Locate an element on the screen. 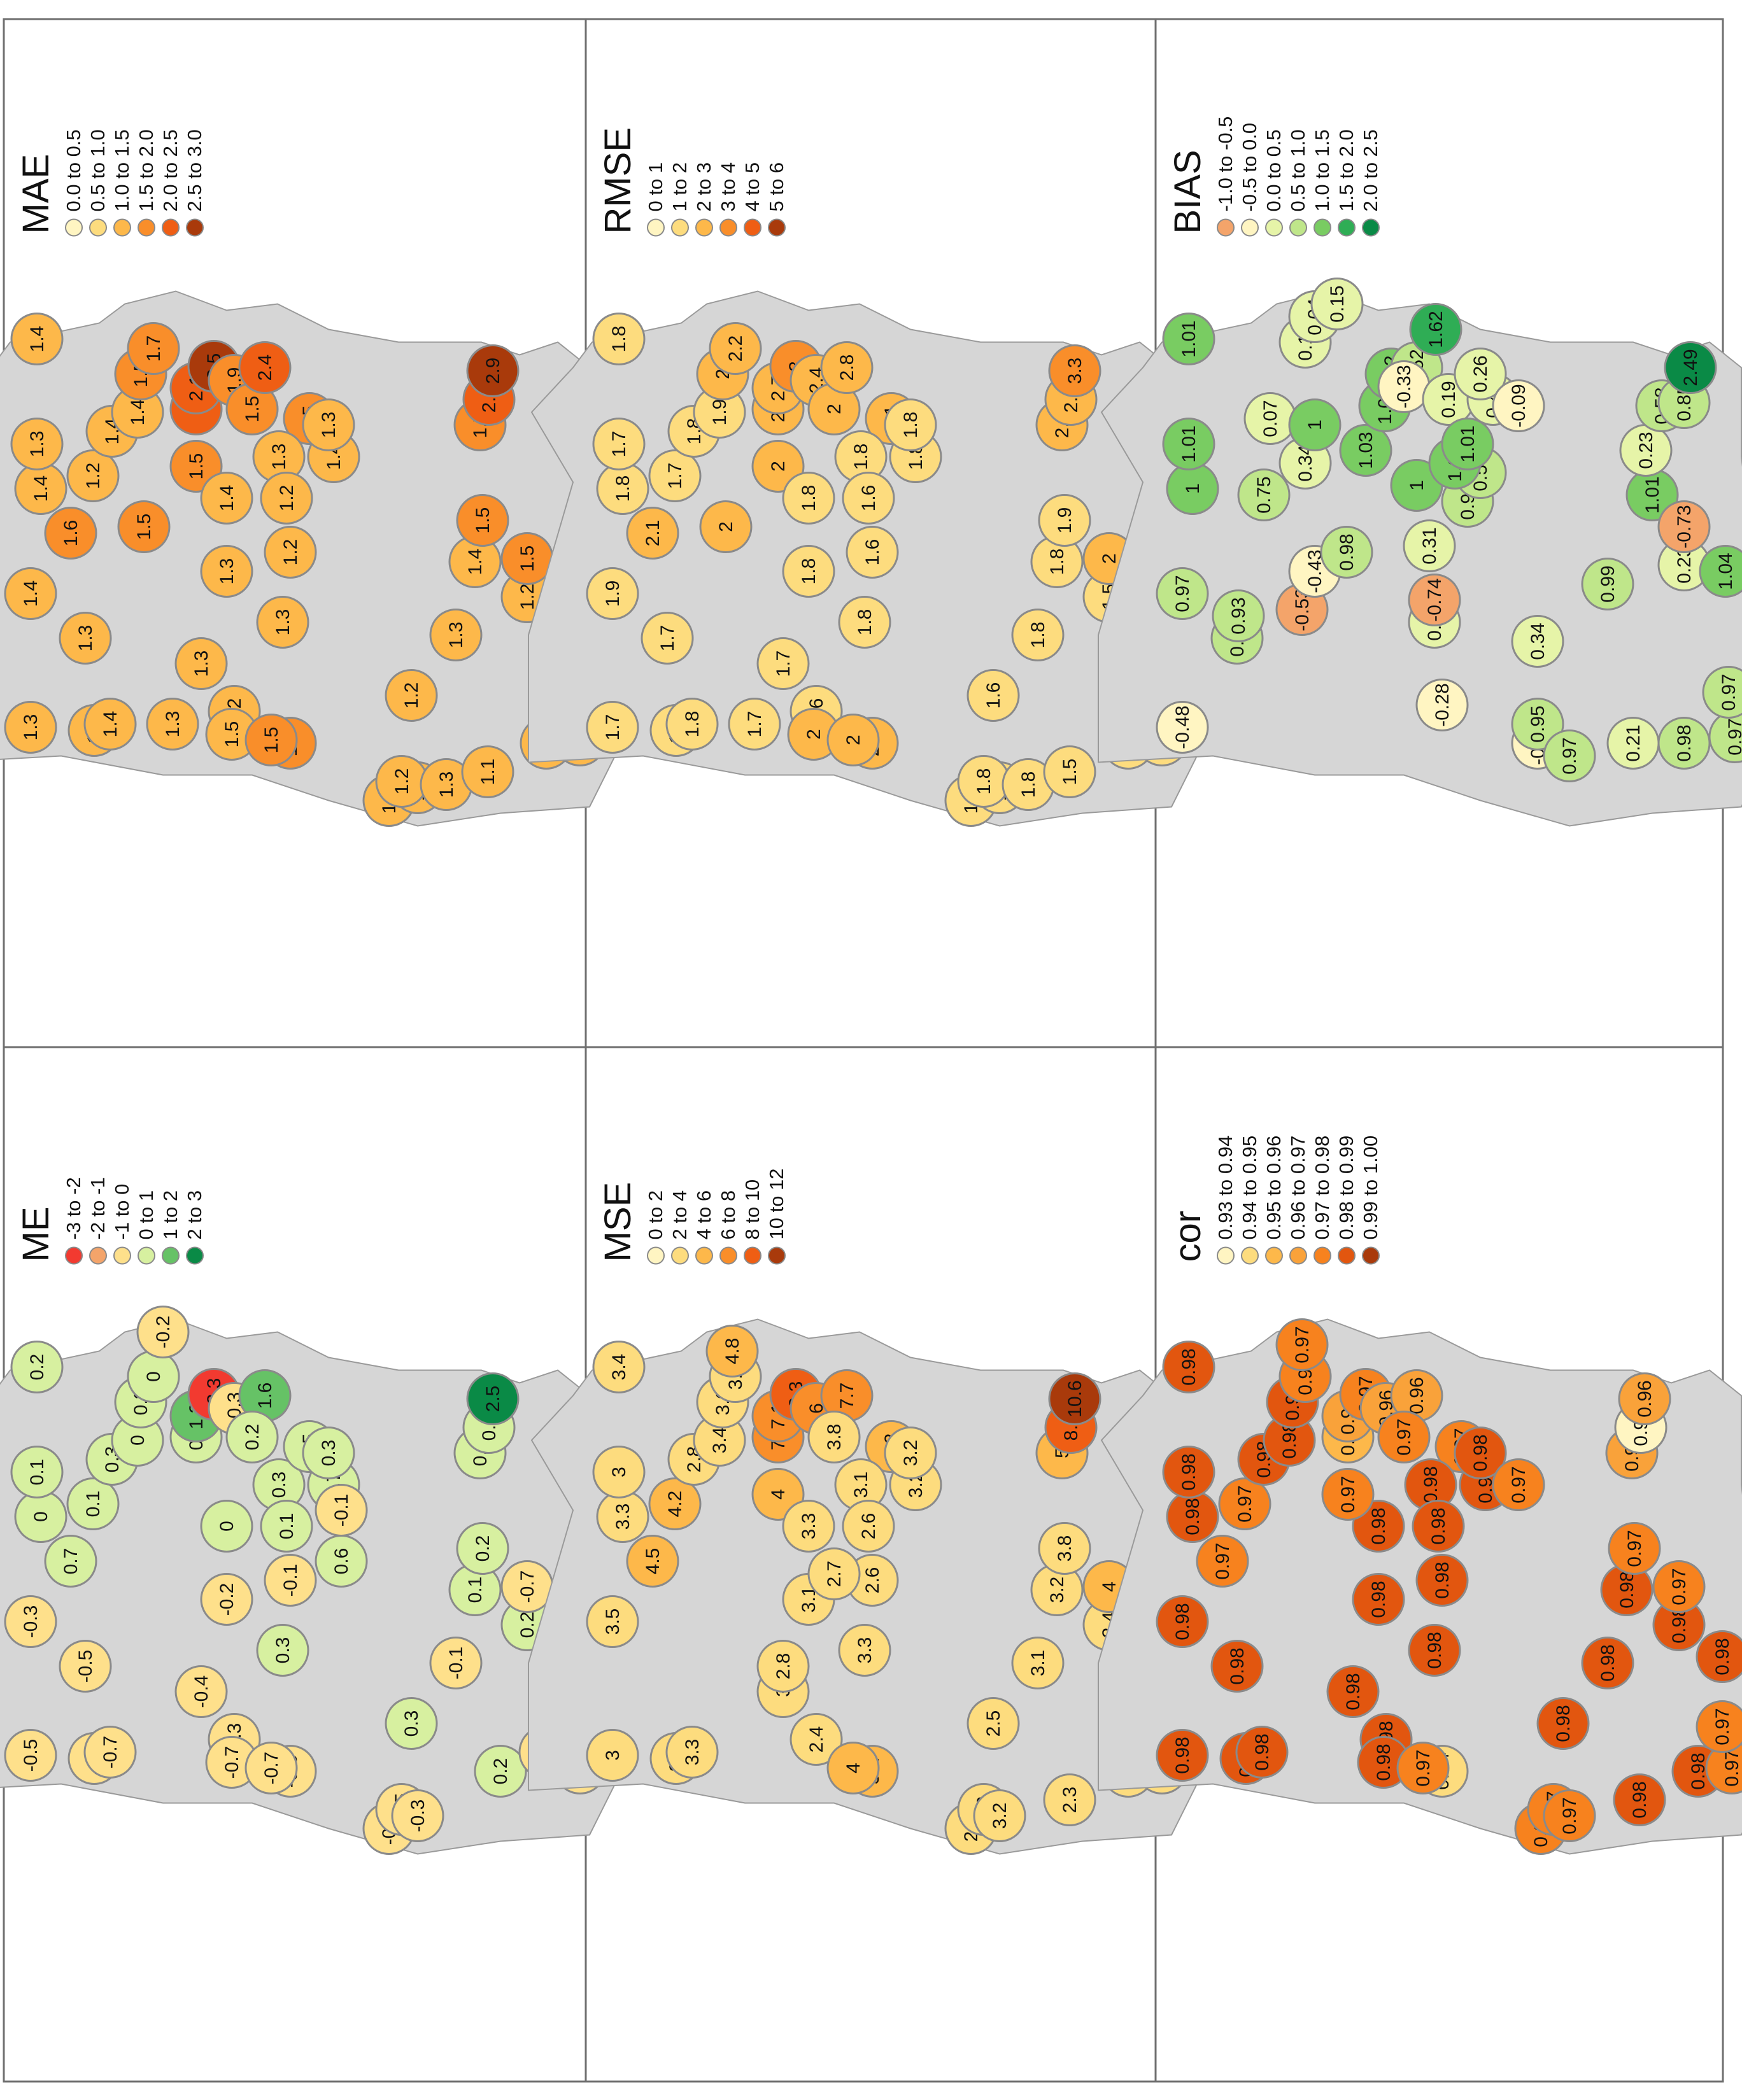 The width and height of the screenshot is (1742, 2100). station-marker: -0.7 is located at coordinates (110, 1752).